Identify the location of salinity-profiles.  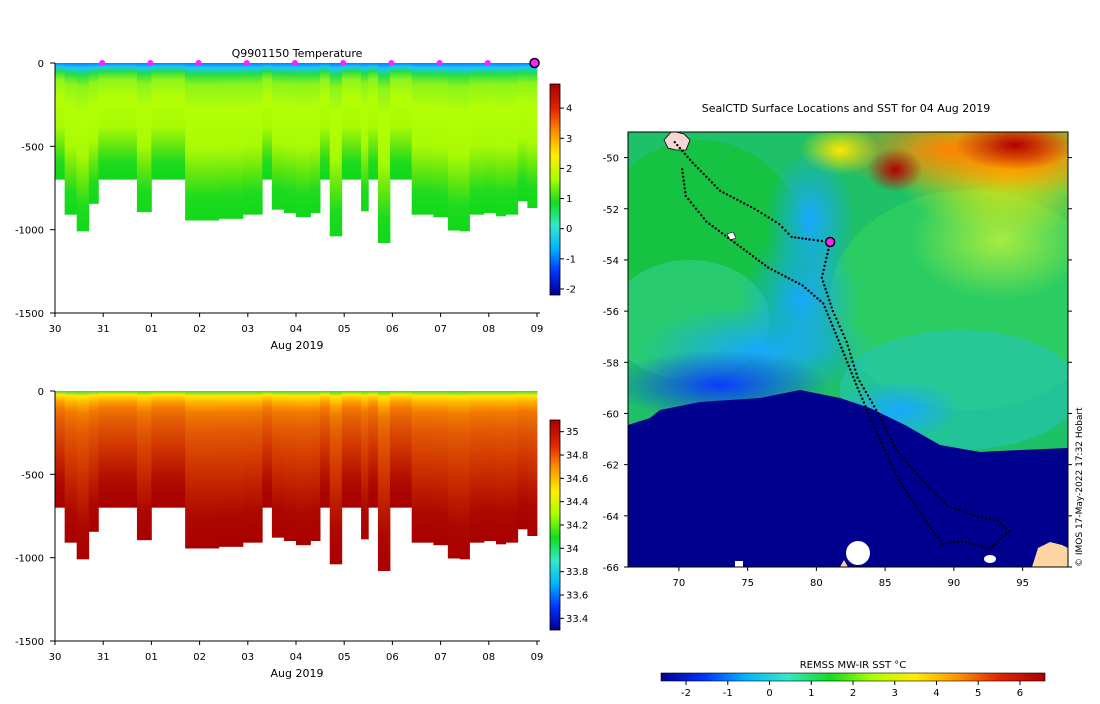
(296, 481).